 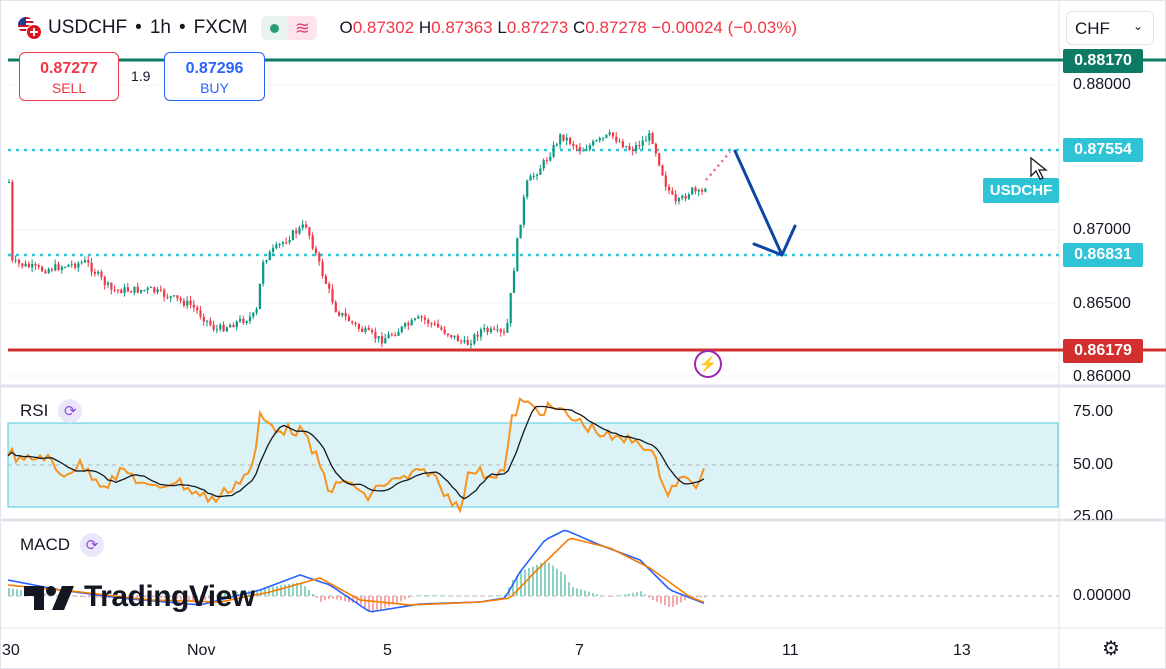 I want to click on tradingview-logo: TradingView, so click(x=139, y=597).